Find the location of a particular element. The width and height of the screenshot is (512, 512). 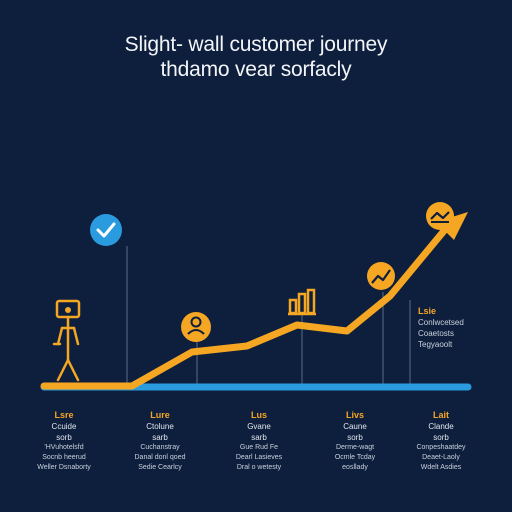

stage-description: Socnb heerud is located at coordinates (64, 457).